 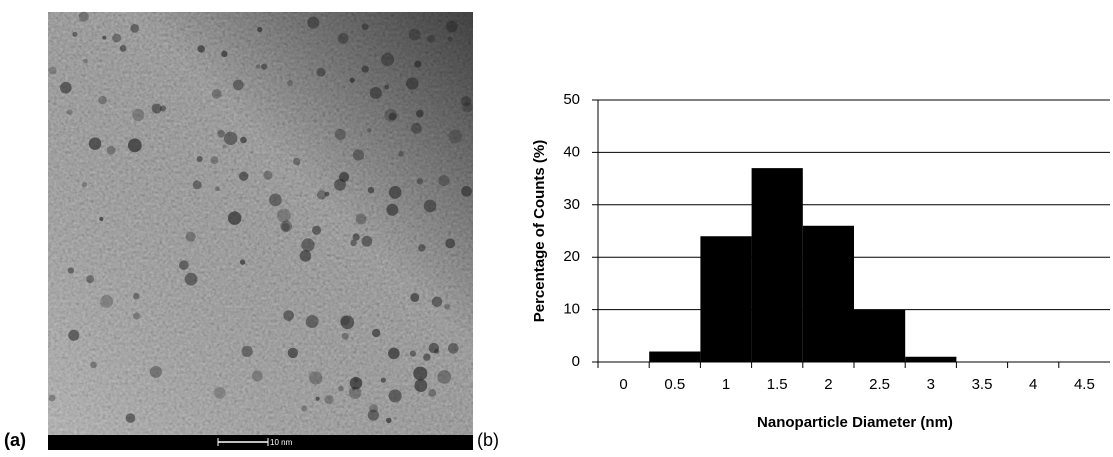 What do you see at coordinates (571, 309) in the screenshot?
I see `y-tick-label: 10` at bounding box center [571, 309].